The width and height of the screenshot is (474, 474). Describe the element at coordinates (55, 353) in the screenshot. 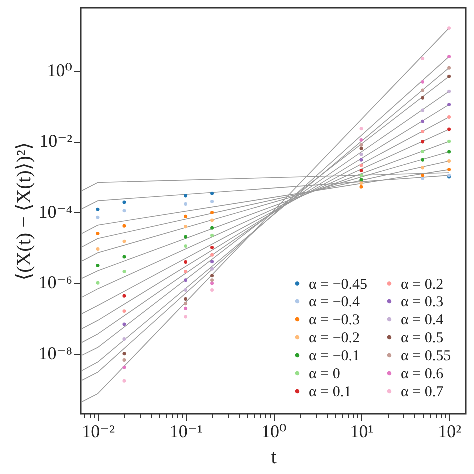

I see `y-tick-label: 10⁻⁸` at that location.